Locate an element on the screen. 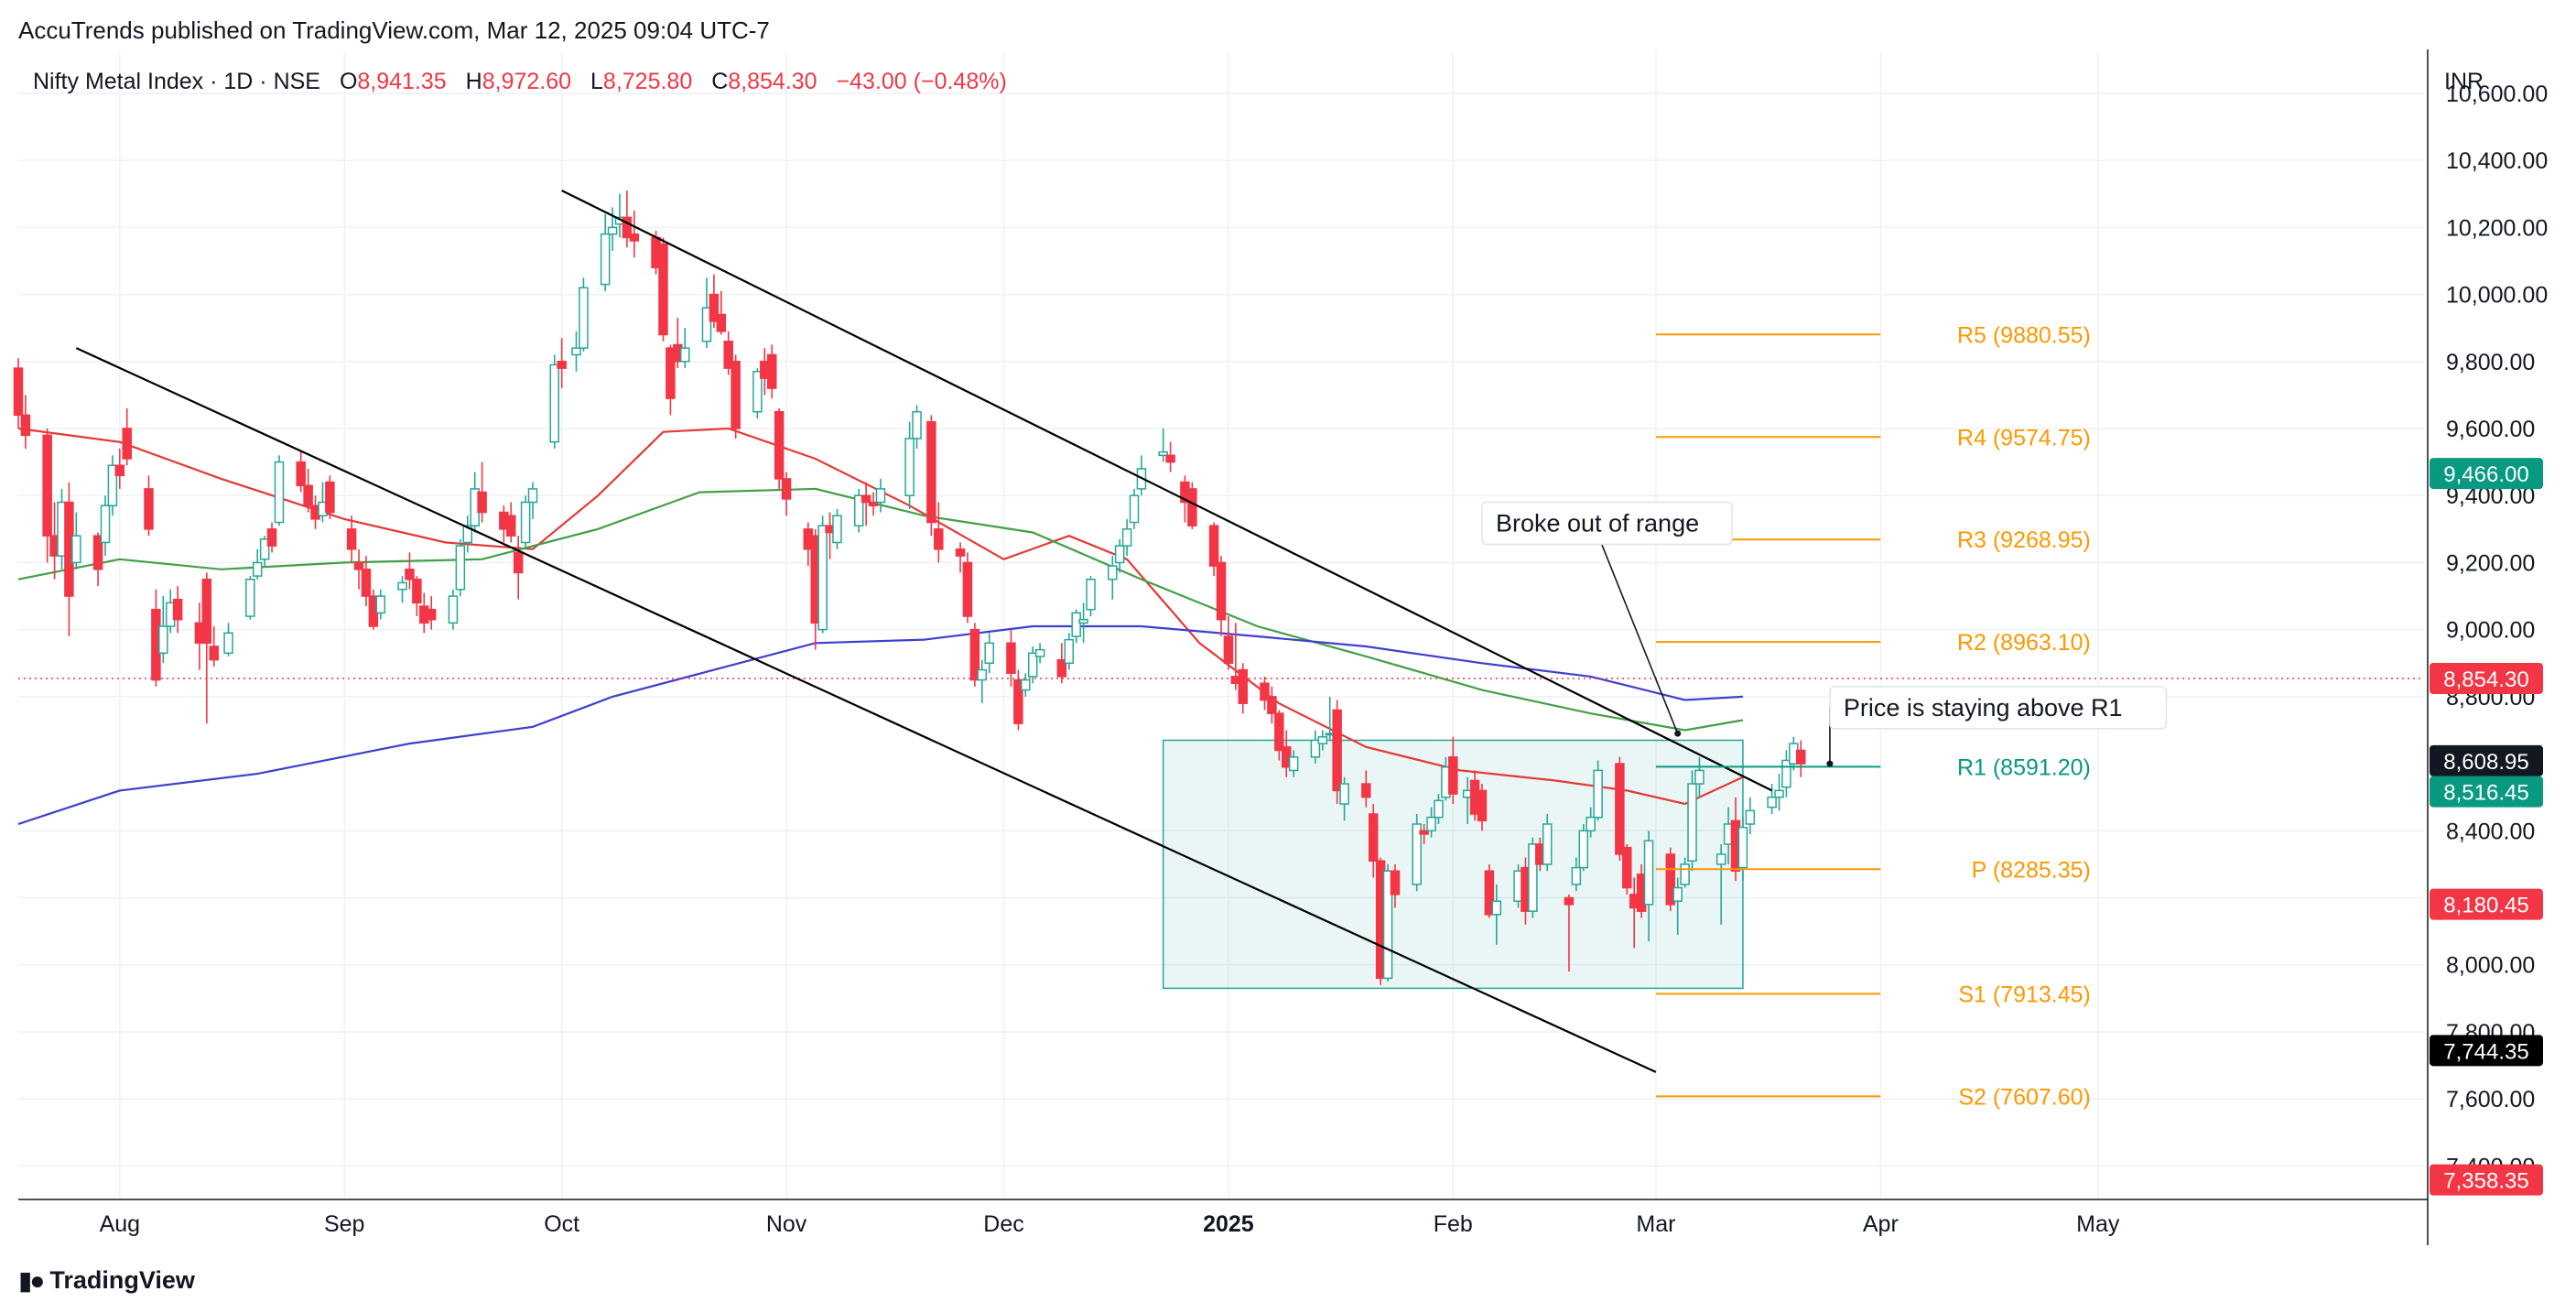 This screenshot has width=2576, height=1313. x-tick-label: Mar is located at coordinates (1656, 1224).